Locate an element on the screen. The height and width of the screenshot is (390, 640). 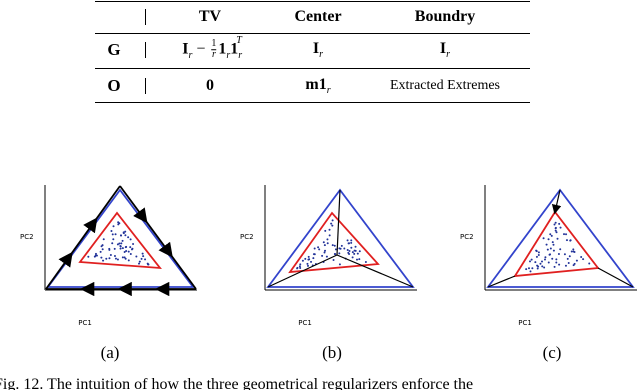
row-label: O is located at coordinates (114, 85).